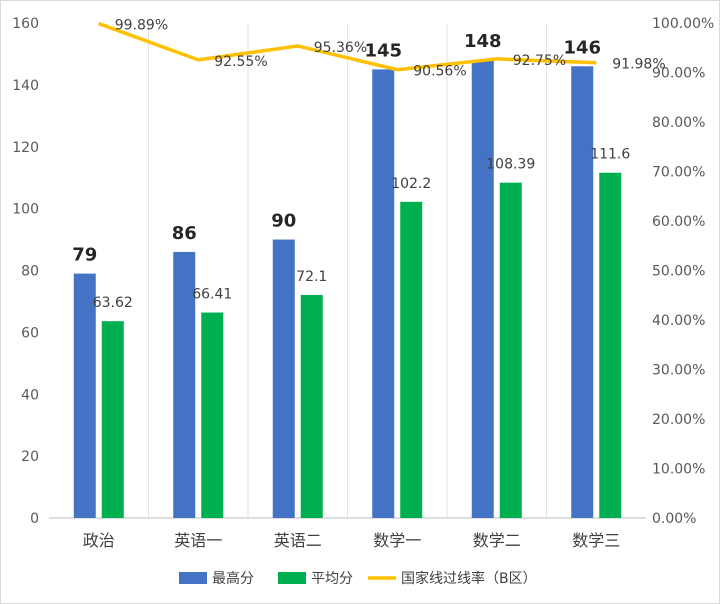 This screenshot has width=720, height=604. I want to click on y-right-tick-label: 30.00%, so click(678, 371).